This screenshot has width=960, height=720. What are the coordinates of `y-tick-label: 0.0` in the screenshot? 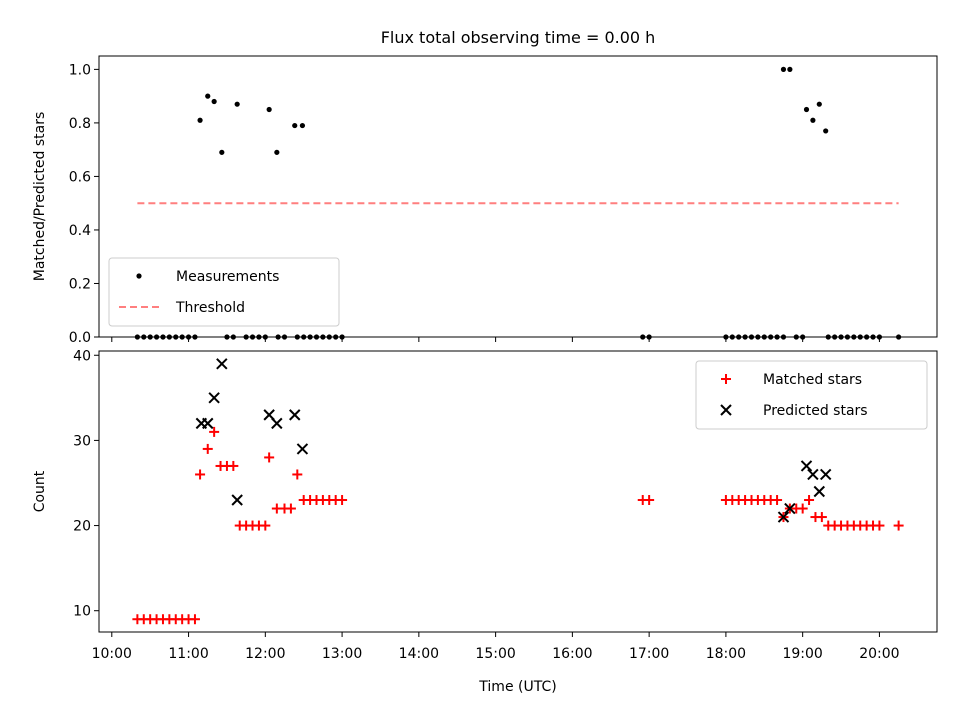 It's located at (80, 338).